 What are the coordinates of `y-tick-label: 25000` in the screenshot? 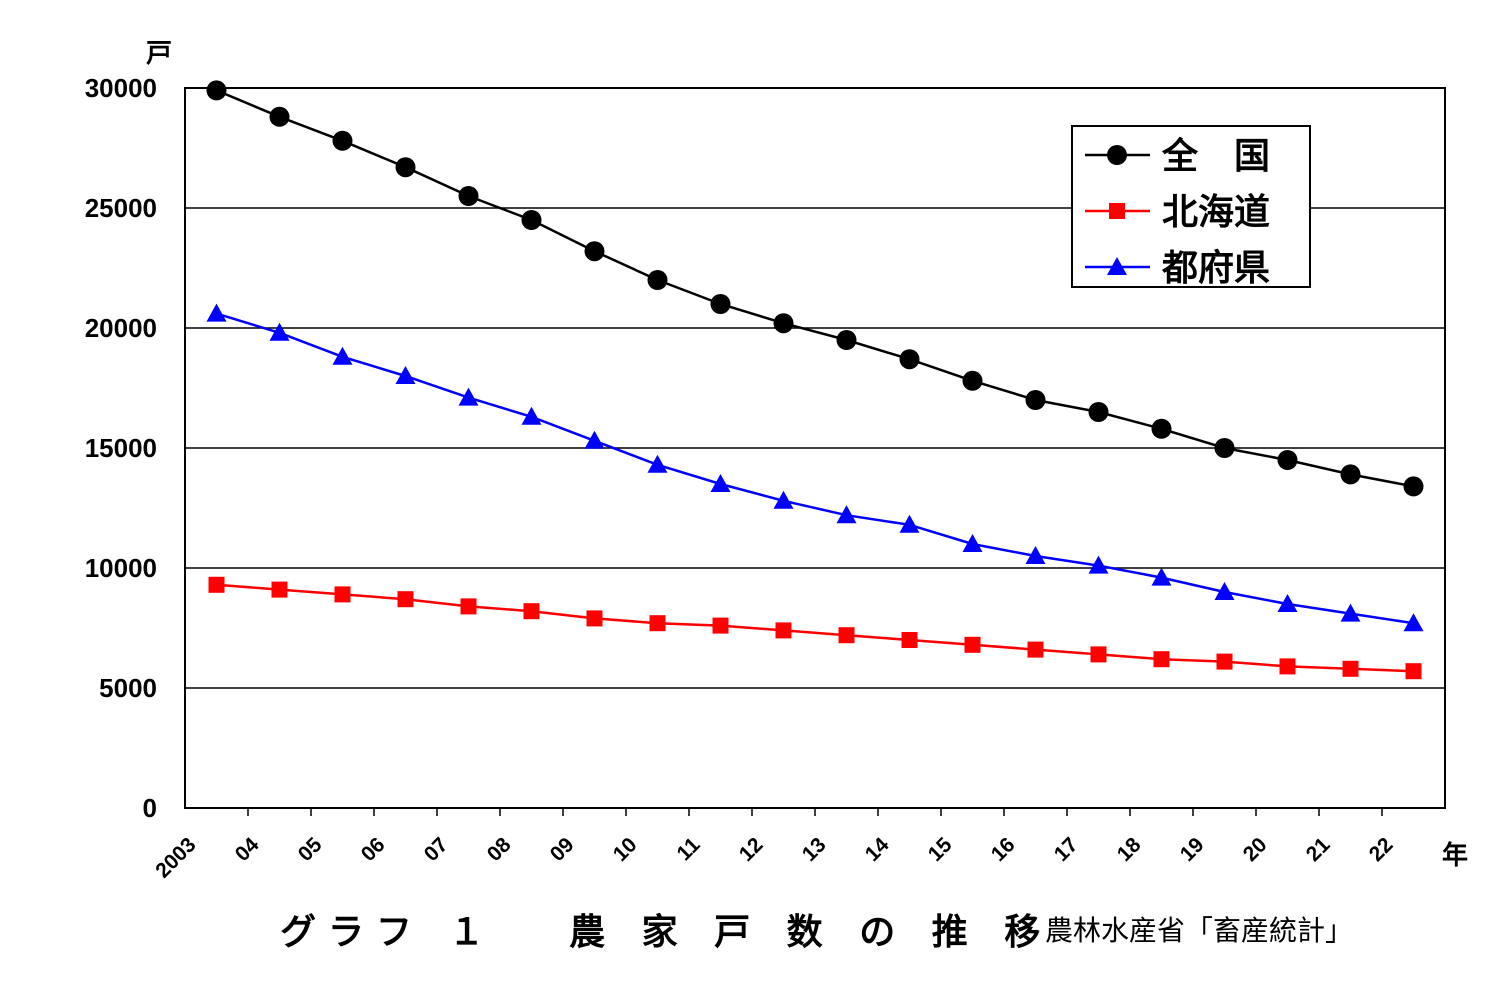 It's located at (121, 208).